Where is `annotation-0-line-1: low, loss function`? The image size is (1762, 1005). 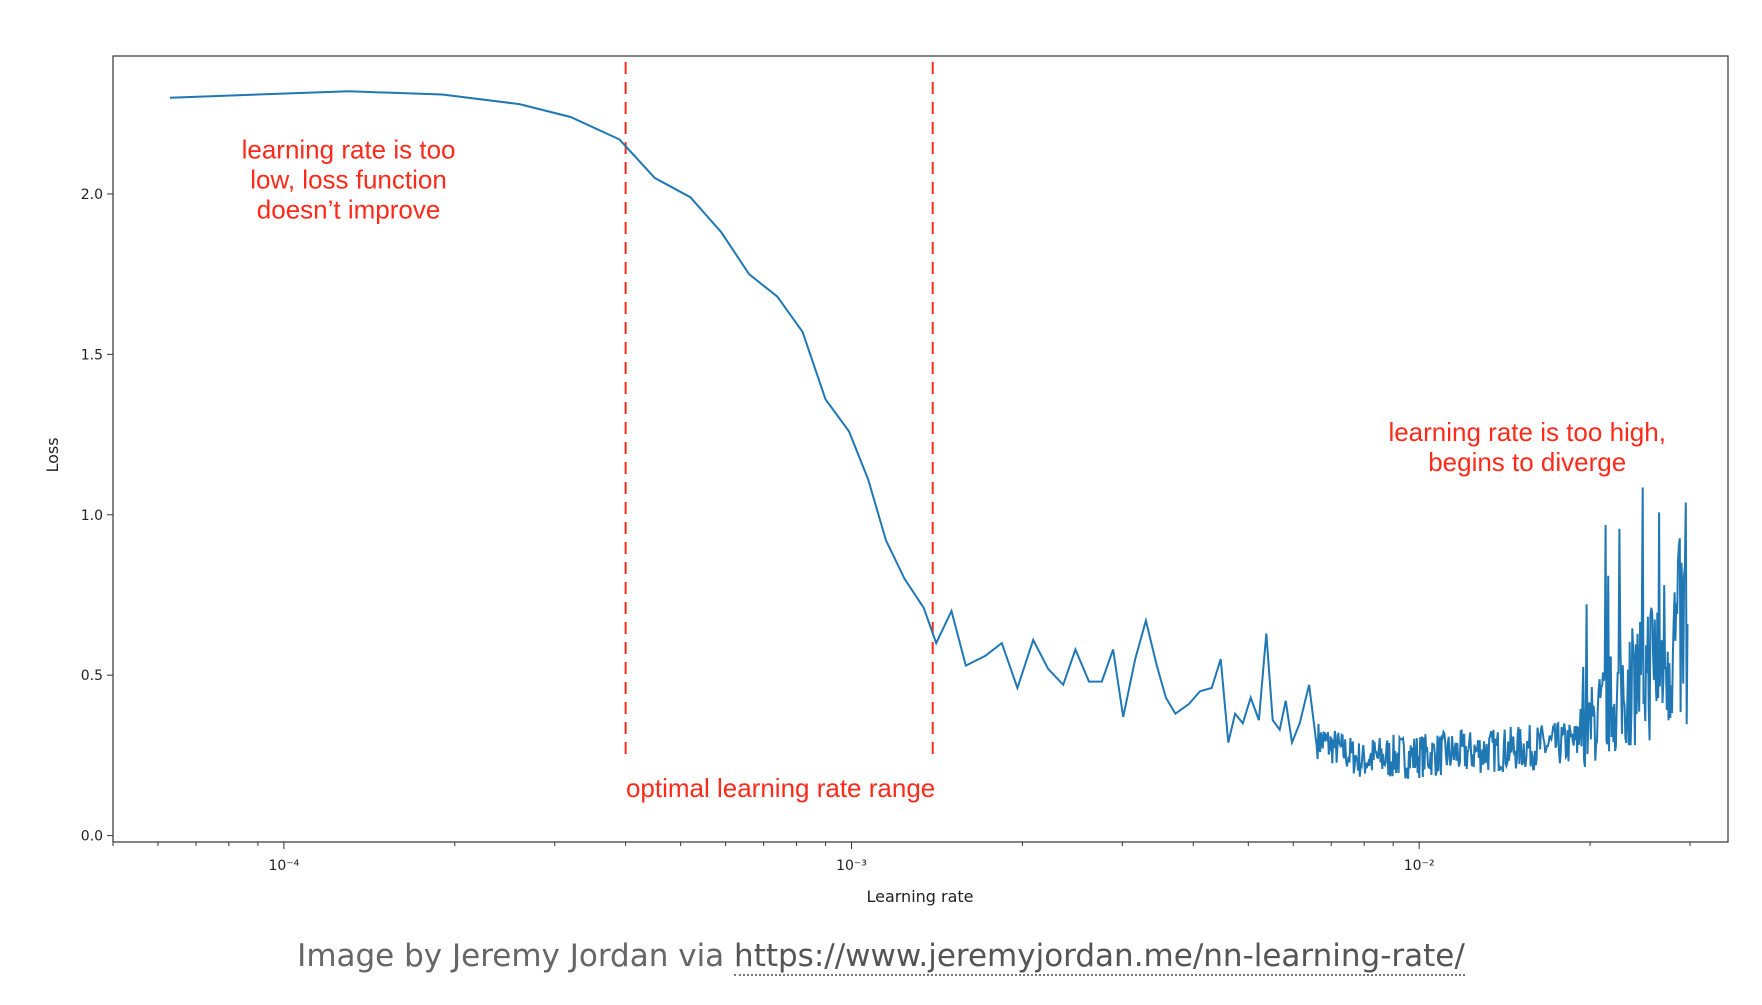 annotation-0-line-1: low, loss function is located at coordinates (348, 180).